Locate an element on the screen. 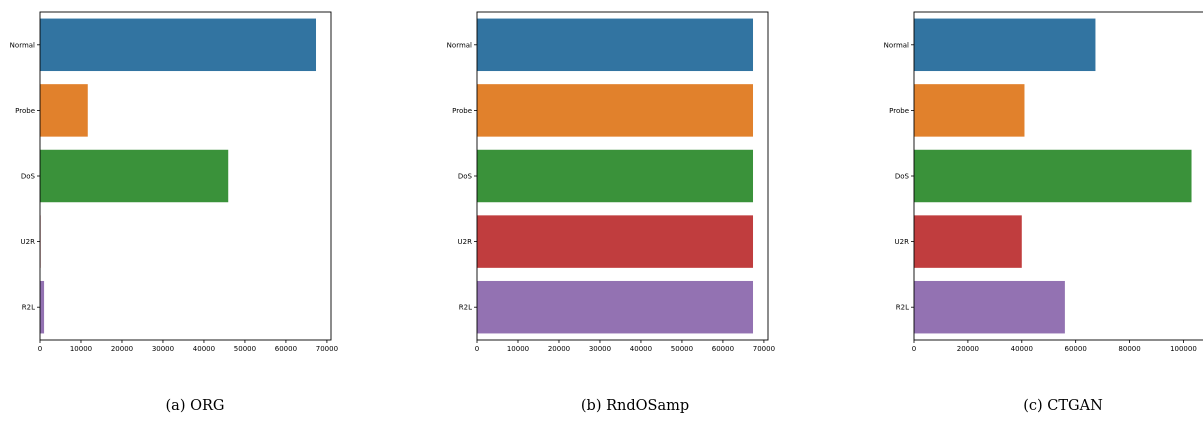 This screenshot has height=423, width=1203. caption-ctgan: (c) CTGAN is located at coordinates (1063, 406).